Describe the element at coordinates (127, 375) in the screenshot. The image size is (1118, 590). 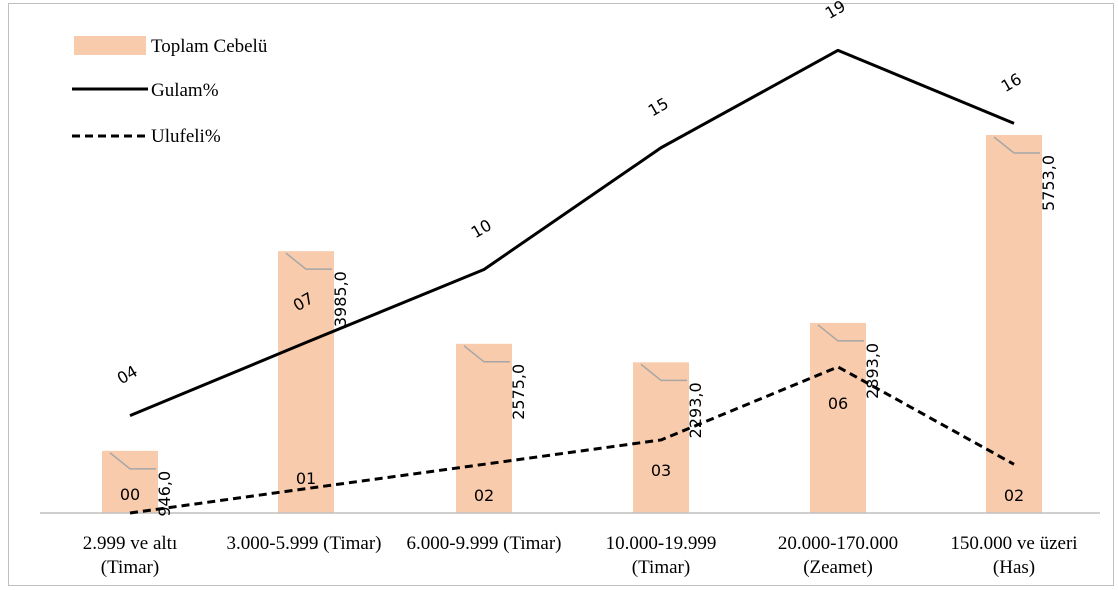
I see `gulam-value-label: 04` at that location.